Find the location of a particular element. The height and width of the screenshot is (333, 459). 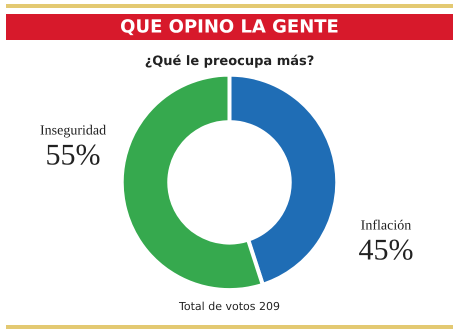

data-label: 45% is located at coordinates (386, 250).